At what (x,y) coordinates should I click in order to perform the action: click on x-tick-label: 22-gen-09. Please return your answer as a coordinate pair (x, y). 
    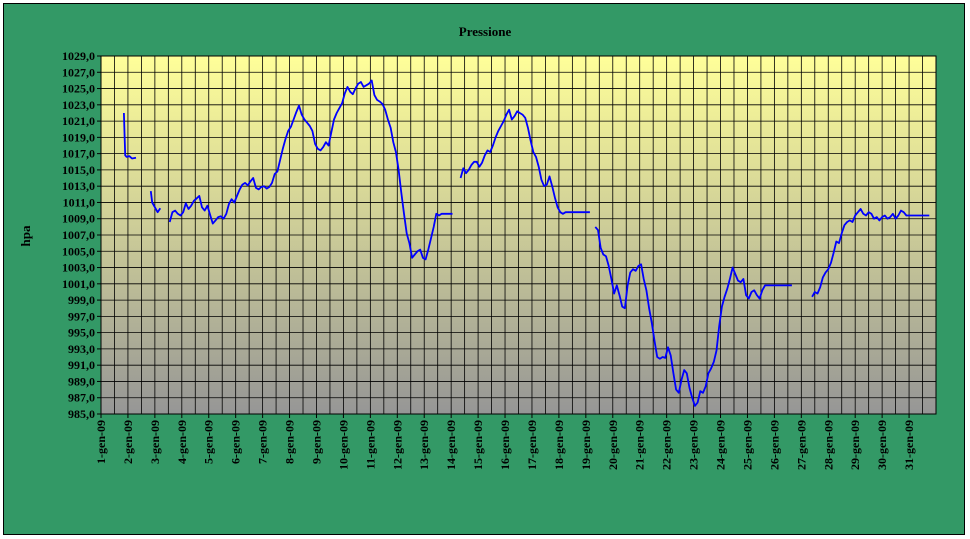
    Looking at the image, I should click on (667, 445).